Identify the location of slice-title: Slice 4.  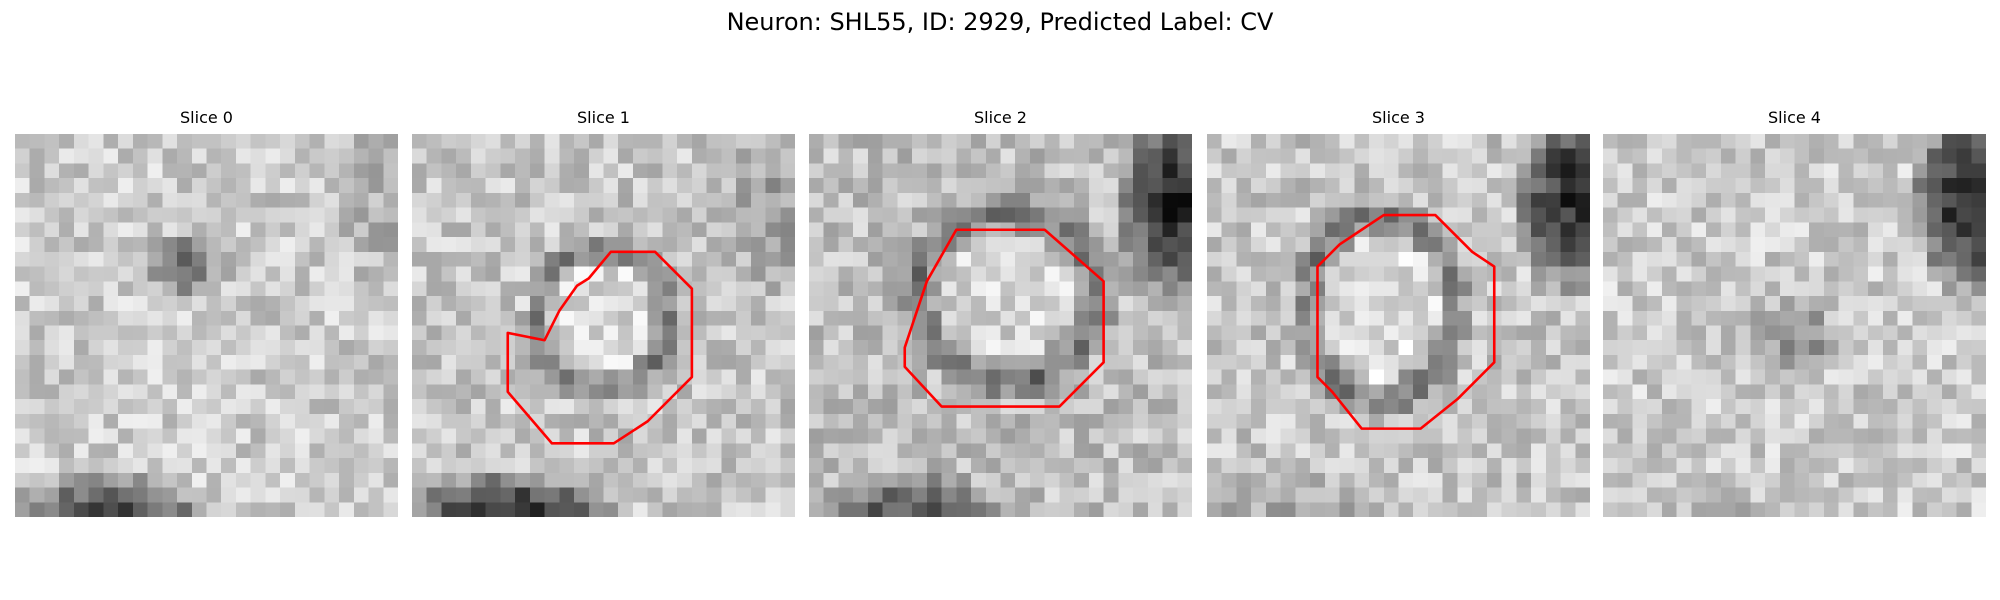
(1794, 117).